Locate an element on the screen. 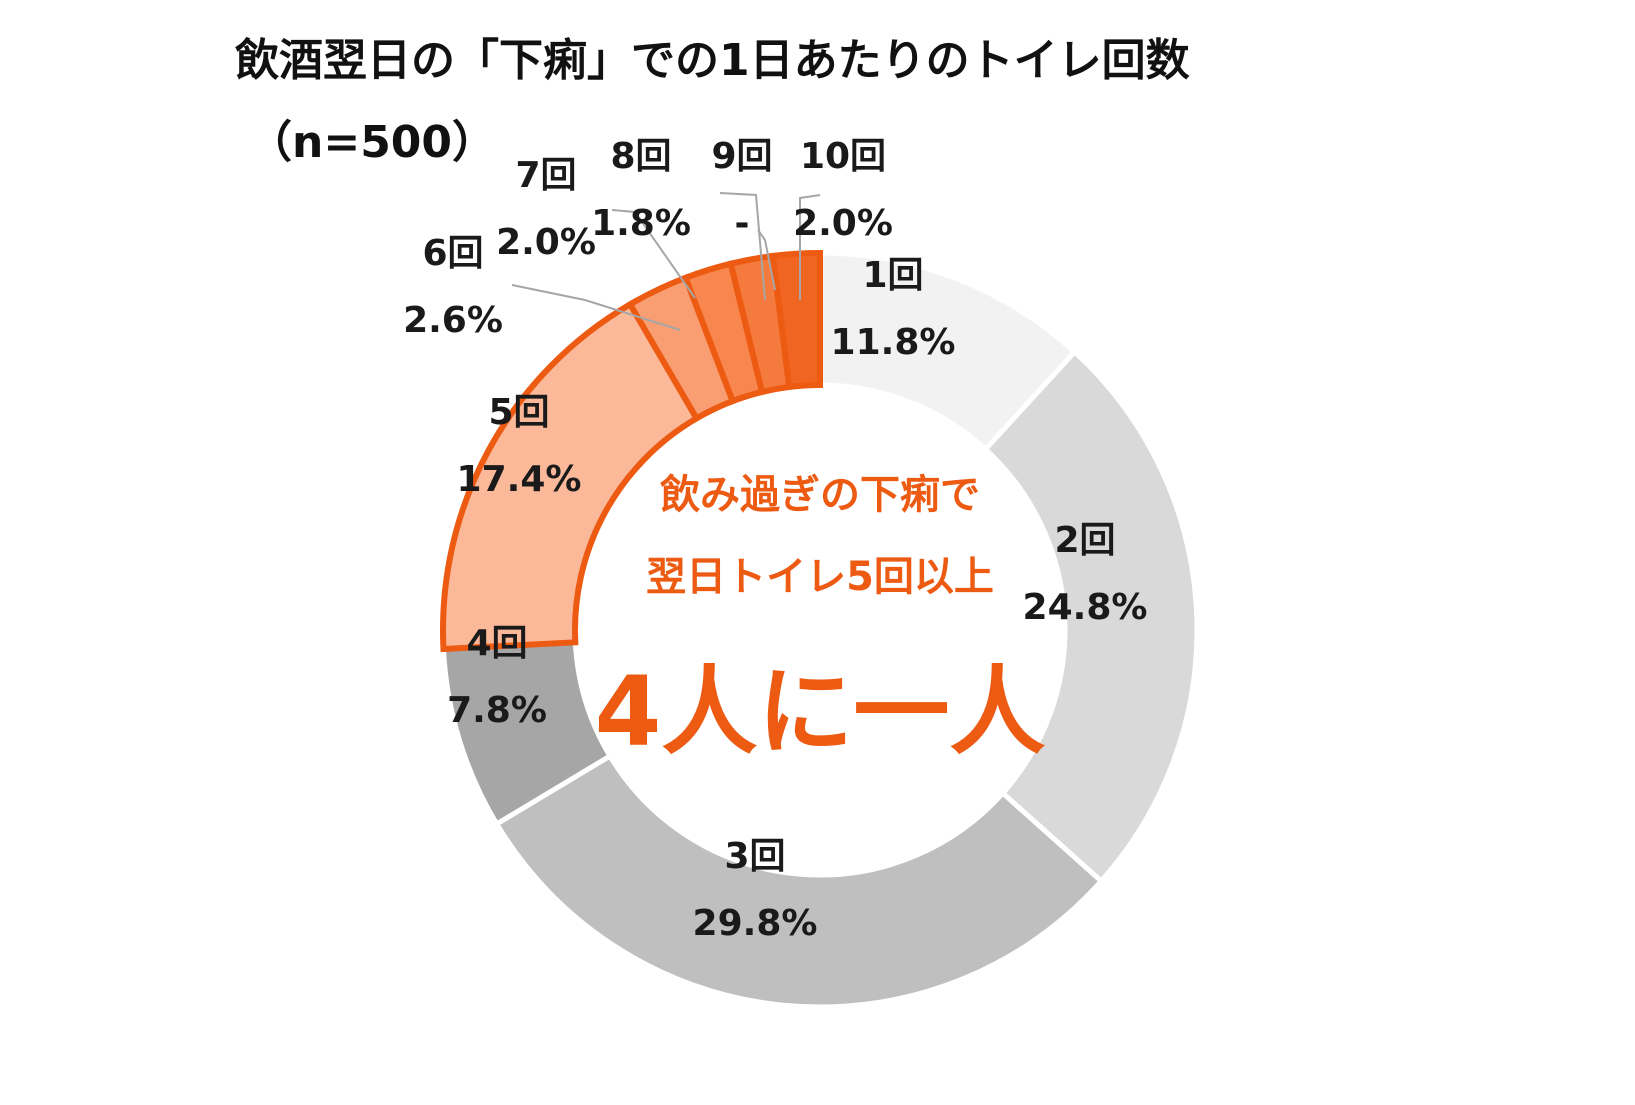 The height and width of the screenshot is (1105, 1635). category-label: 1回 is located at coordinates (892, 275).